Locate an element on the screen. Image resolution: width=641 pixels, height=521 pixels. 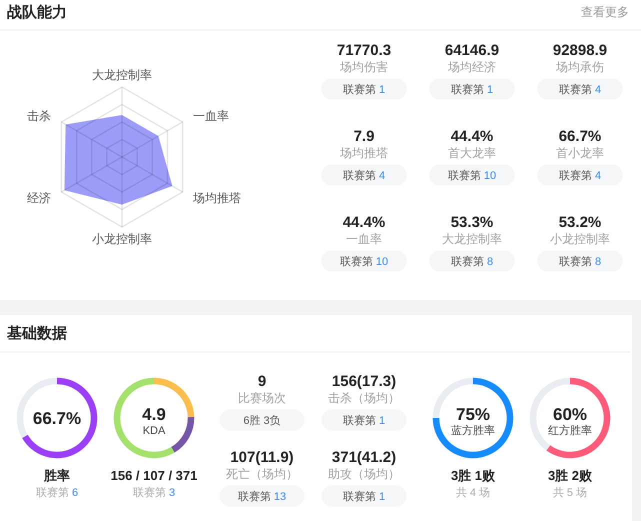
badge-text: 6胜 3负 is located at coordinates (262, 421).